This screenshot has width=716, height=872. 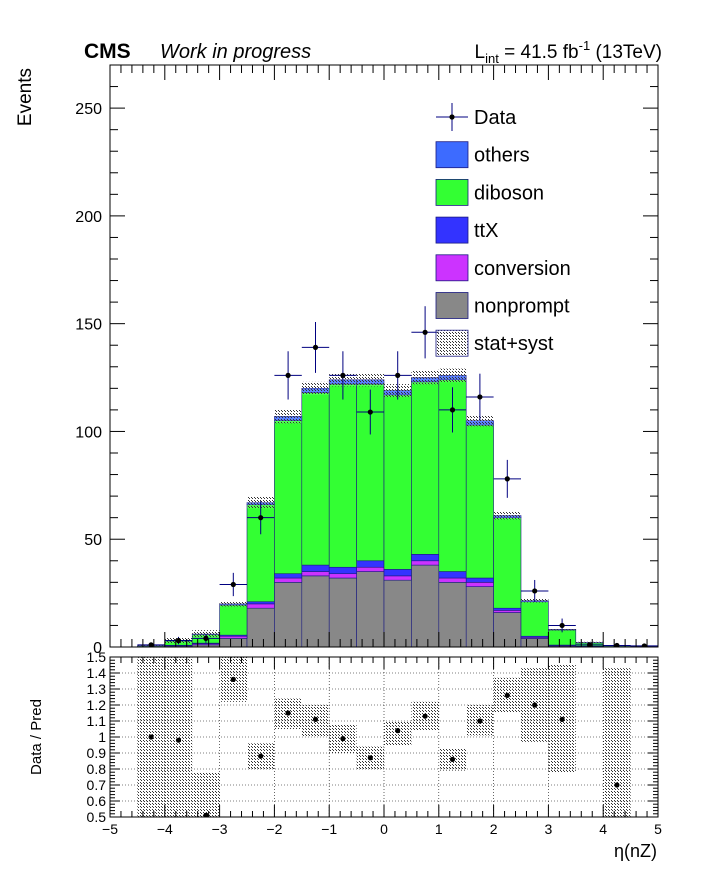 I want to click on lumi-label: Lint = 41.5 fb-1 (13TeV), so click(x=568, y=52).